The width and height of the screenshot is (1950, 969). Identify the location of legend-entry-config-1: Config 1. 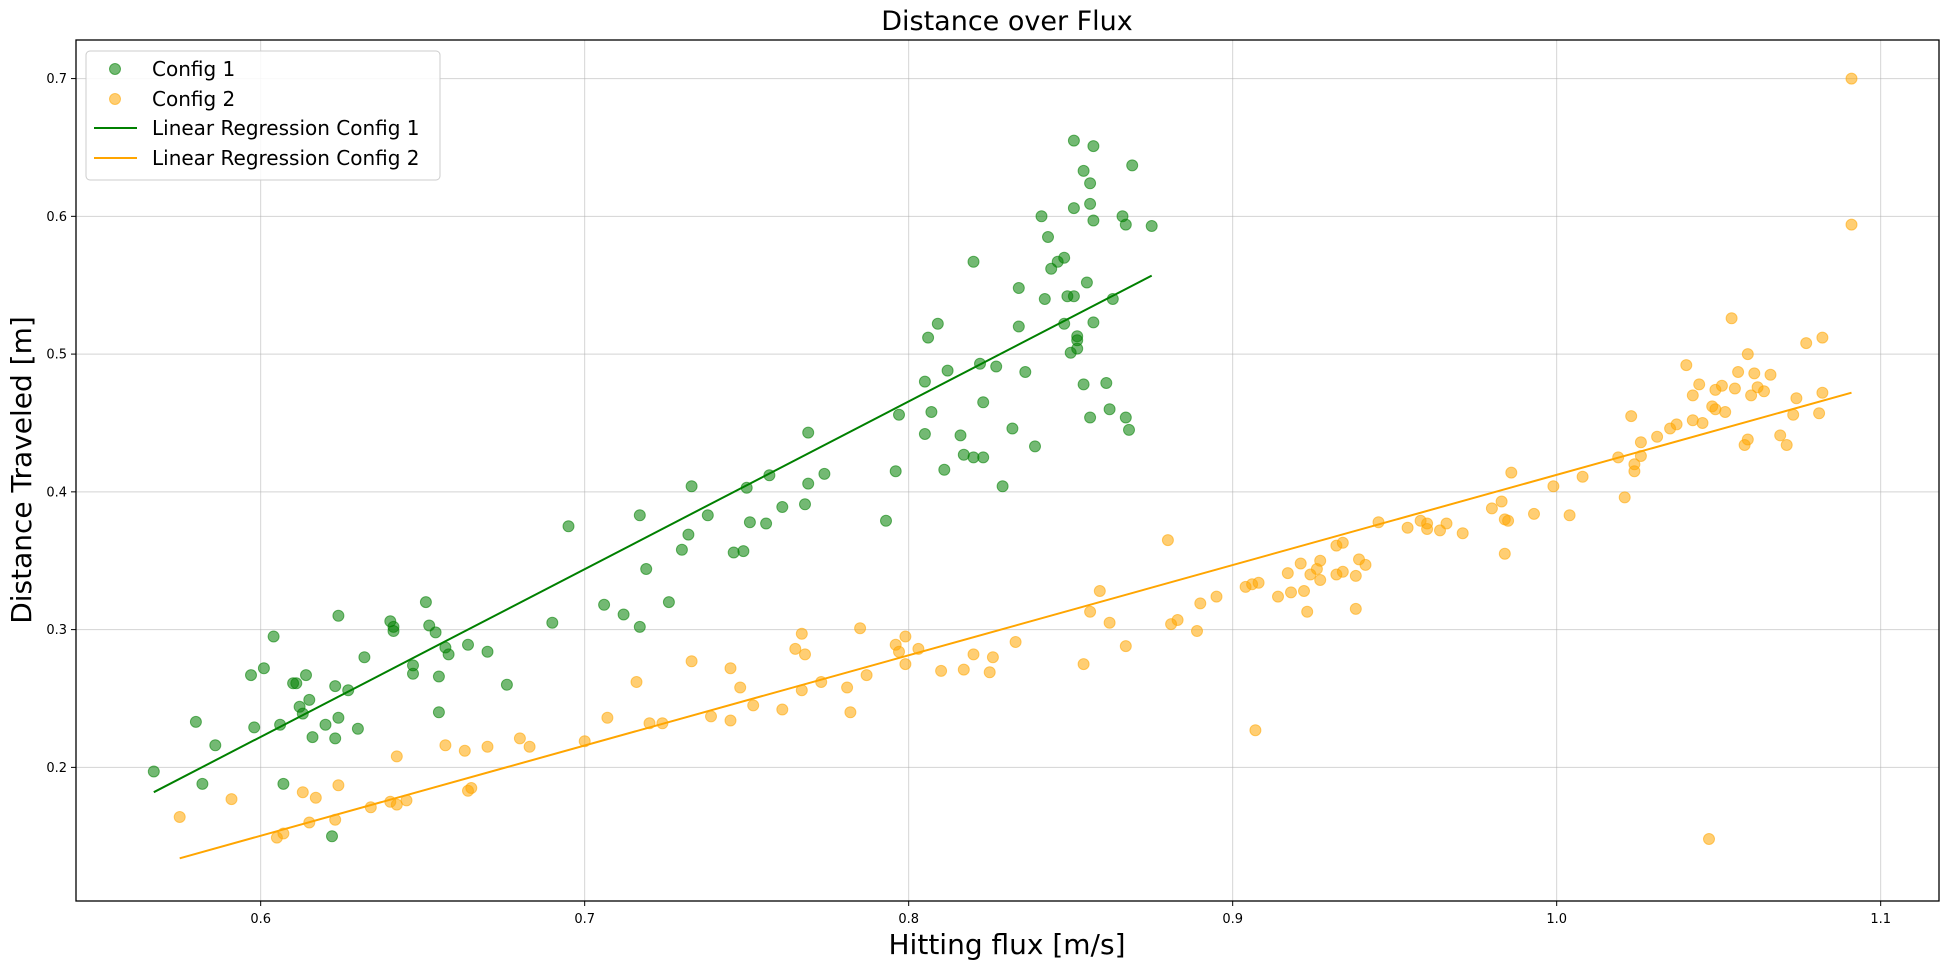
(172, 69).